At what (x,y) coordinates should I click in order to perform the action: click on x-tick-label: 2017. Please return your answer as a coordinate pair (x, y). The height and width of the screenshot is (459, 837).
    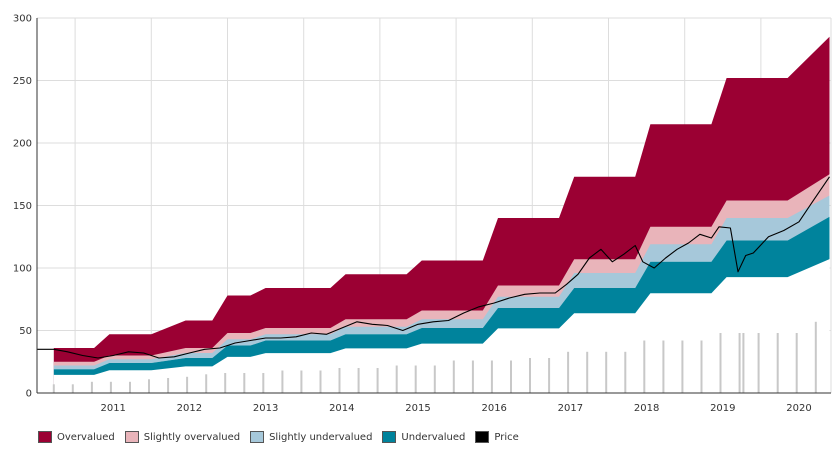
    Looking at the image, I should click on (570, 408).